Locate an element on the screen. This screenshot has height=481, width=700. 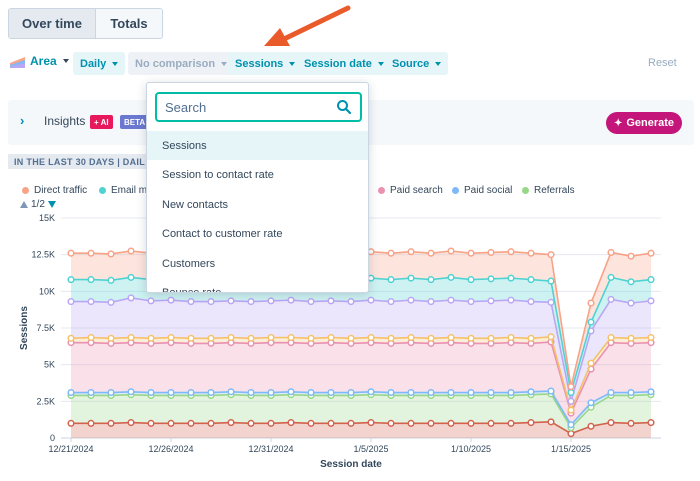
legend-item: Referrals is located at coordinates (548, 190).